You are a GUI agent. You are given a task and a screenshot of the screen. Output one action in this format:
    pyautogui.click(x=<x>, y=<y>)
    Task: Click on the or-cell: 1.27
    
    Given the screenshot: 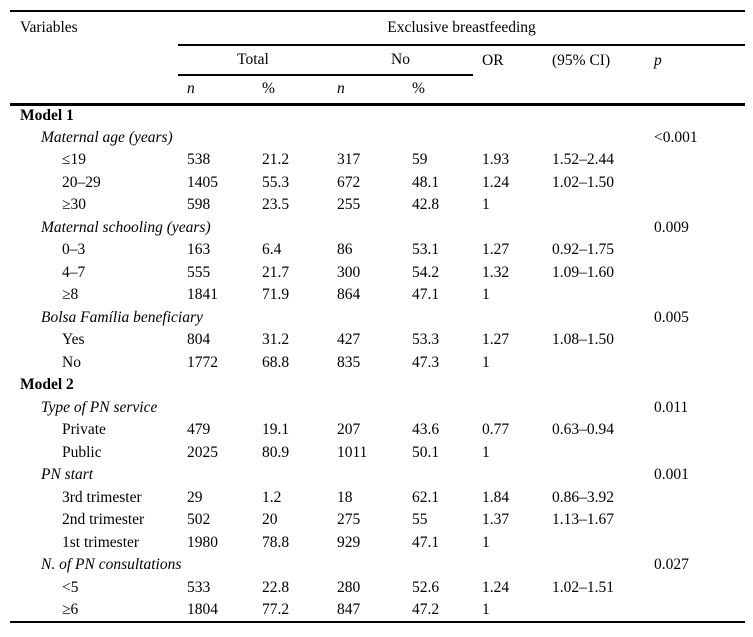 What is the action you would take?
    pyautogui.click(x=496, y=340)
    